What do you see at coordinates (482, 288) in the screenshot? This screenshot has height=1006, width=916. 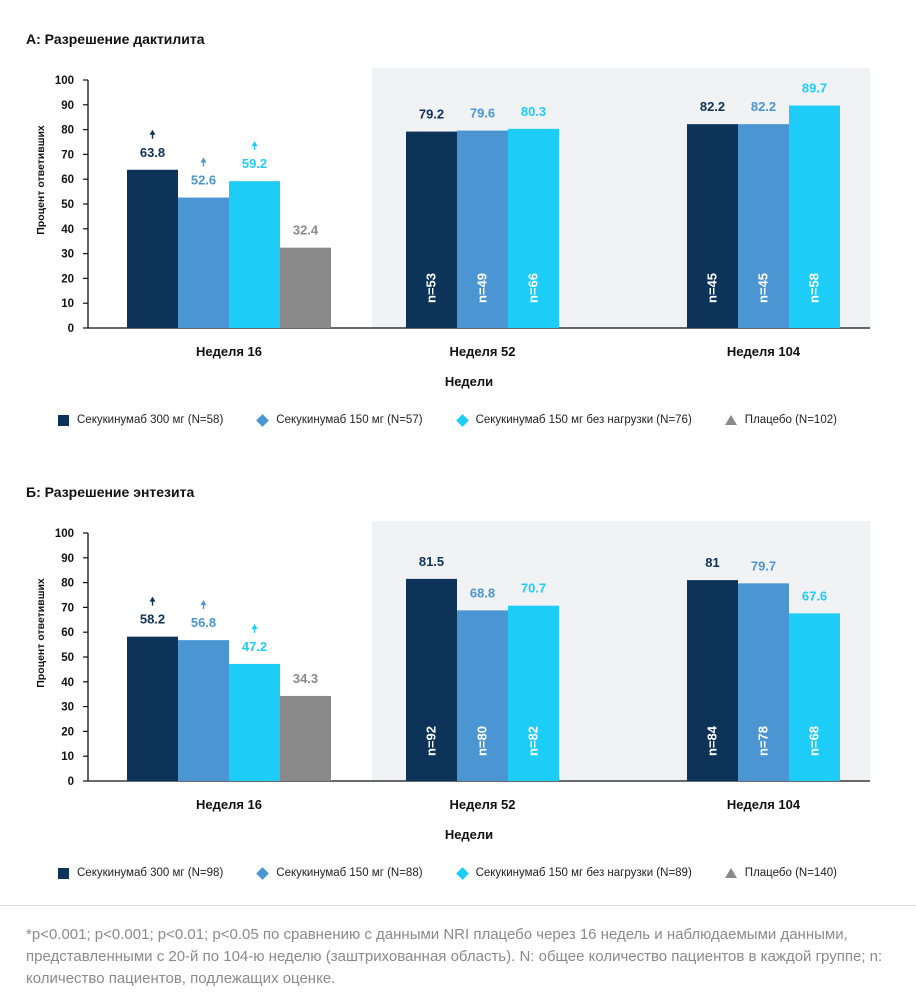 I see `n-label: n=49` at bounding box center [482, 288].